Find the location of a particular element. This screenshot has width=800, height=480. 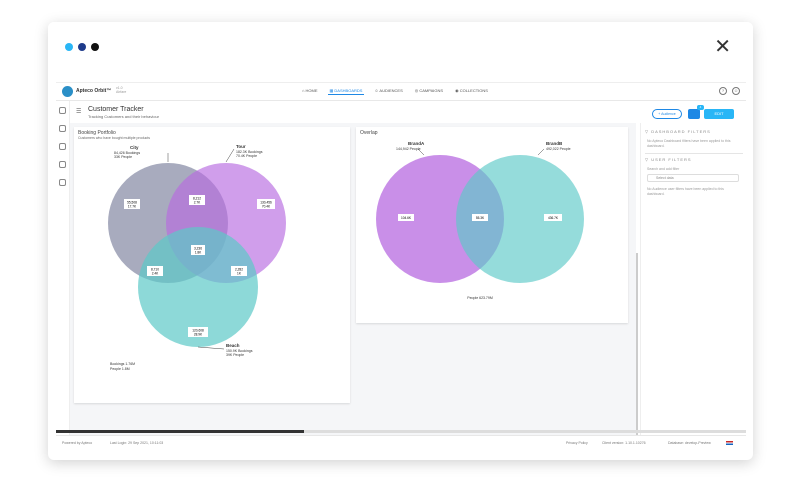

brand-a-leader-line is located at coordinates (421, 152).